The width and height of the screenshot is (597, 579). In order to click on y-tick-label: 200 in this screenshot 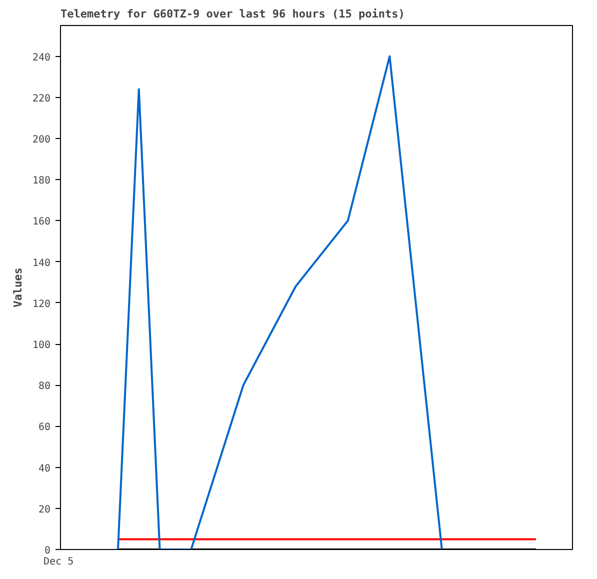, I will do `click(41, 140)`.